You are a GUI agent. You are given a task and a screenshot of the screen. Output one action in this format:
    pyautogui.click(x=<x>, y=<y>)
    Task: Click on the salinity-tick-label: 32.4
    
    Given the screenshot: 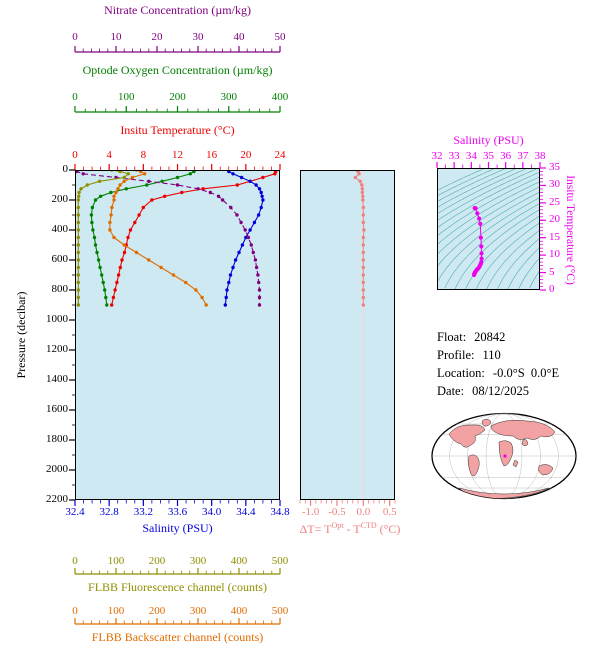 What is the action you would take?
    pyautogui.click(x=75, y=512)
    